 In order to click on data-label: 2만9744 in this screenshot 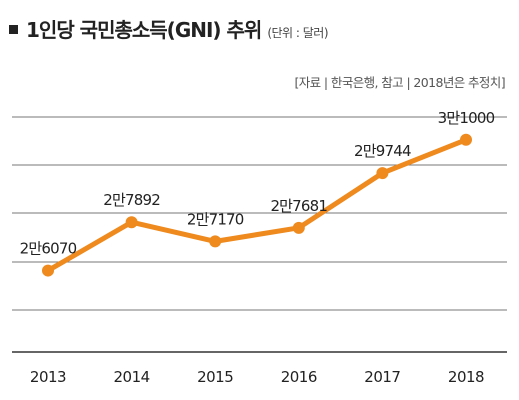, I will do `click(382, 151)`.